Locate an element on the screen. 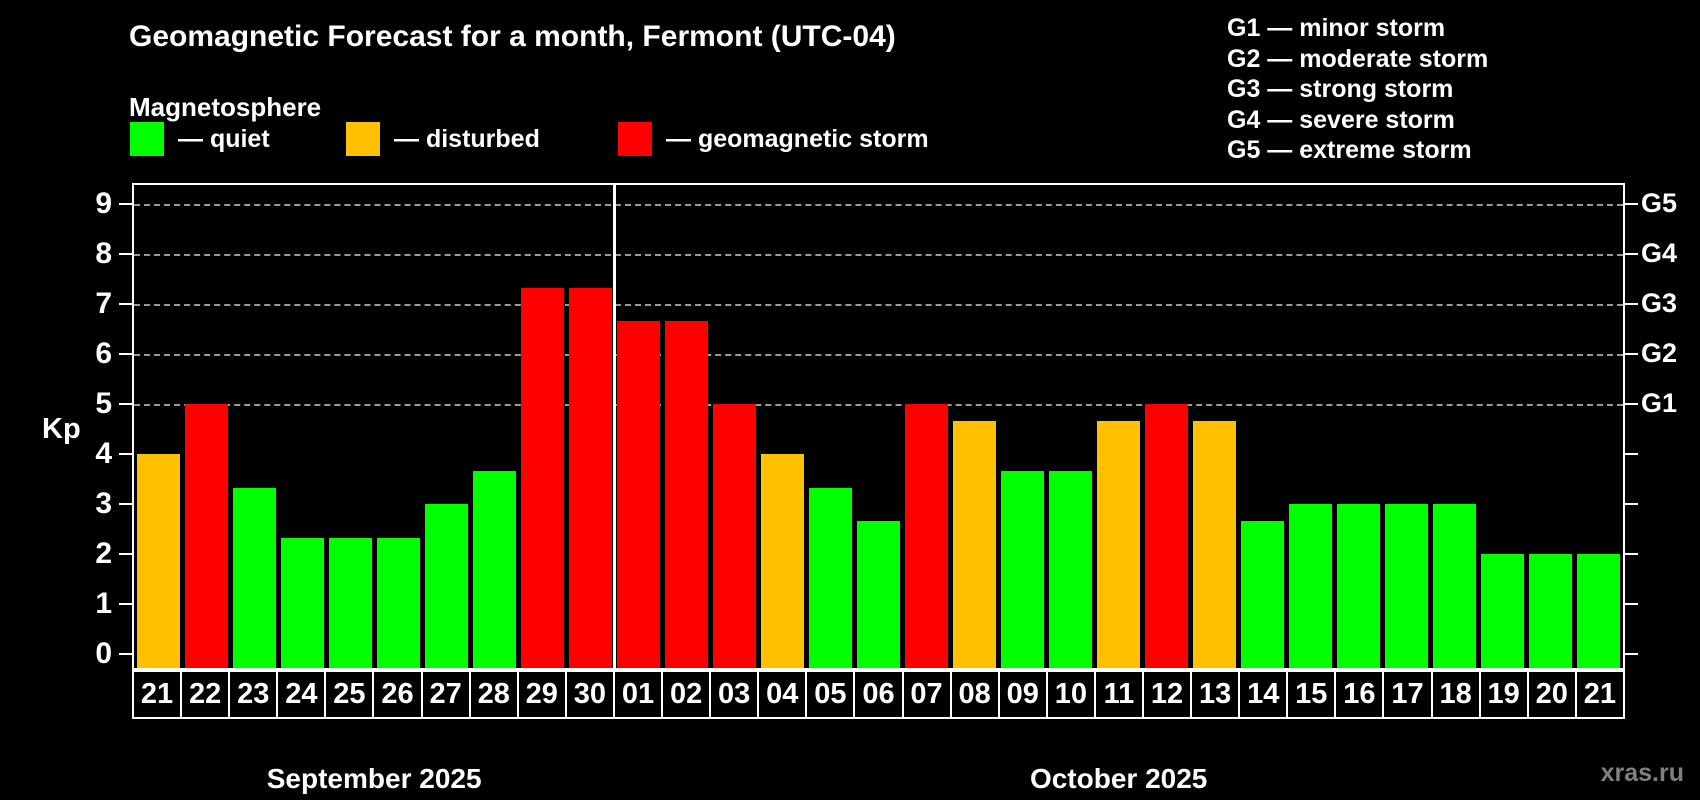  legend-item-quiet: — quiet is located at coordinates (200, 139).